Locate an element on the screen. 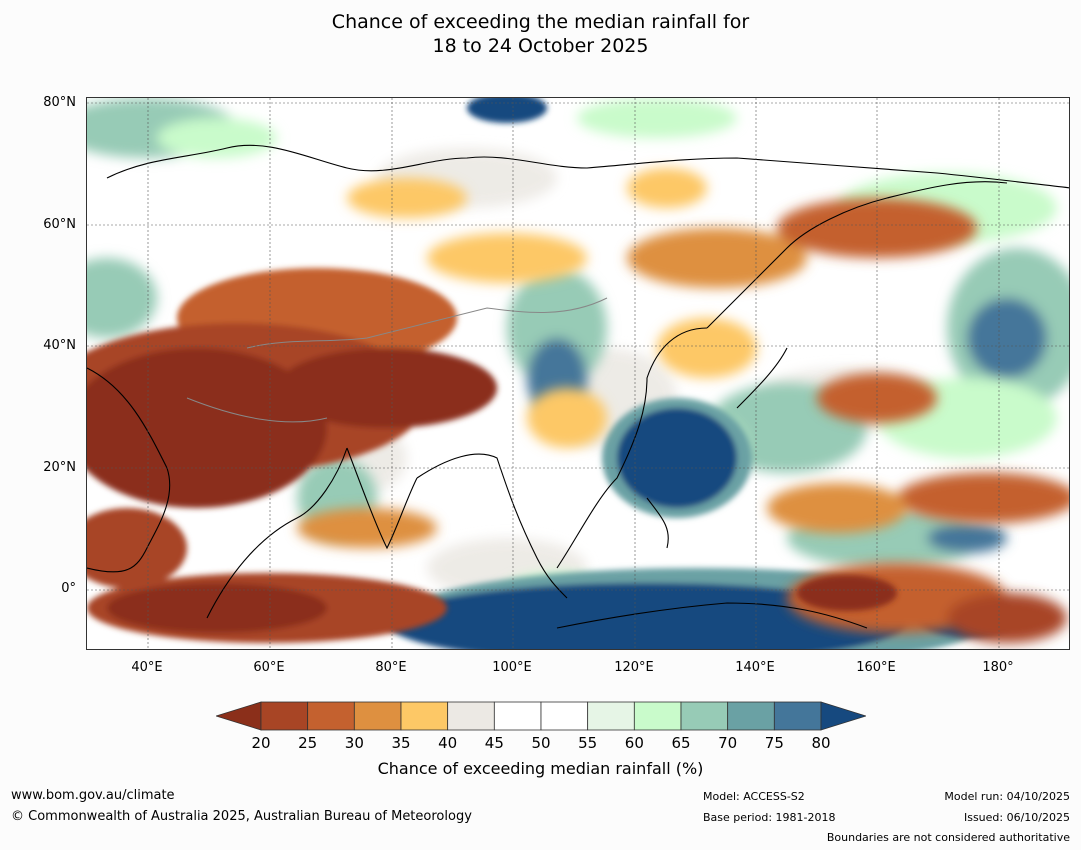  colorbar-tick-label: 70 is located at coordinates (728, 743).